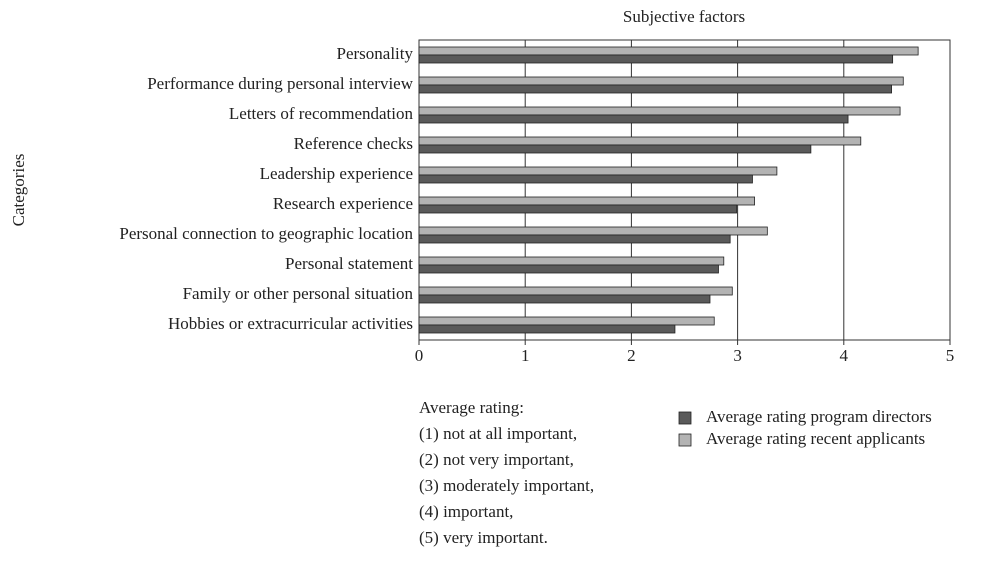  I want to click on y-tick-label: Research experience, so click(343, 203).